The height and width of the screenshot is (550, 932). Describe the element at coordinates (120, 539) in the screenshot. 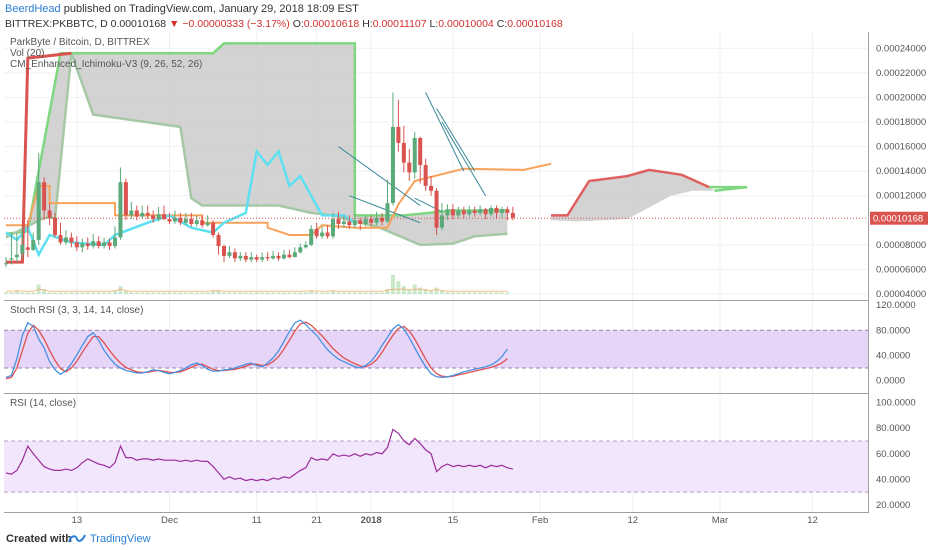

I see `tradingview-brand: TradingView` at that location.